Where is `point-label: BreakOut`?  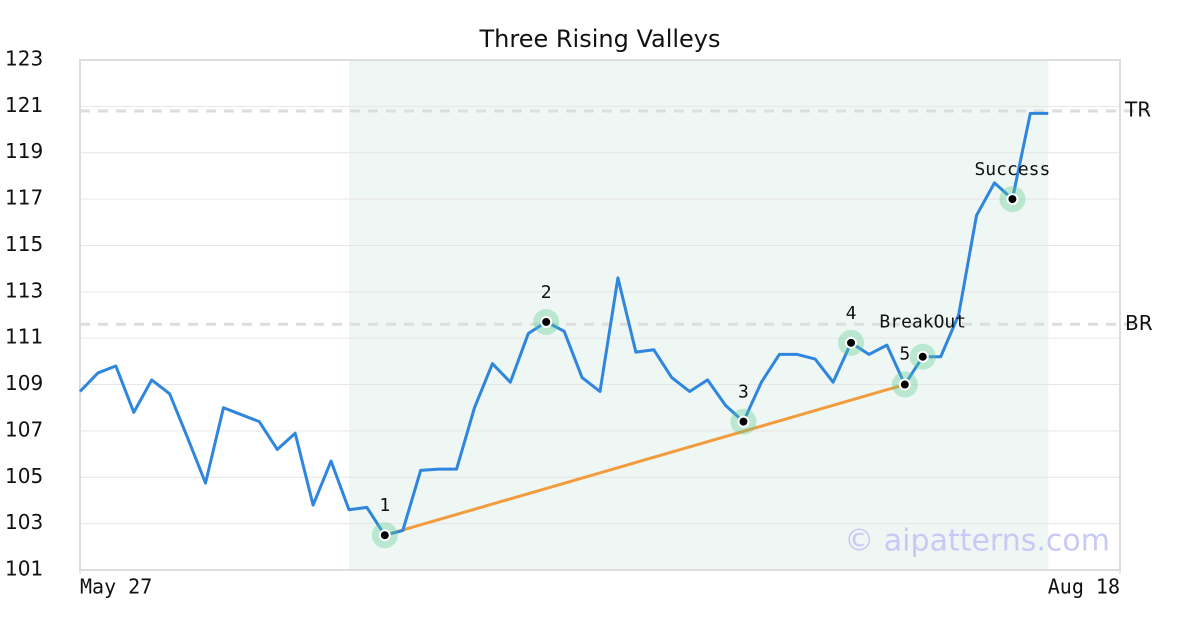 point-label: BreakOut is located at coordinates (922, 322).